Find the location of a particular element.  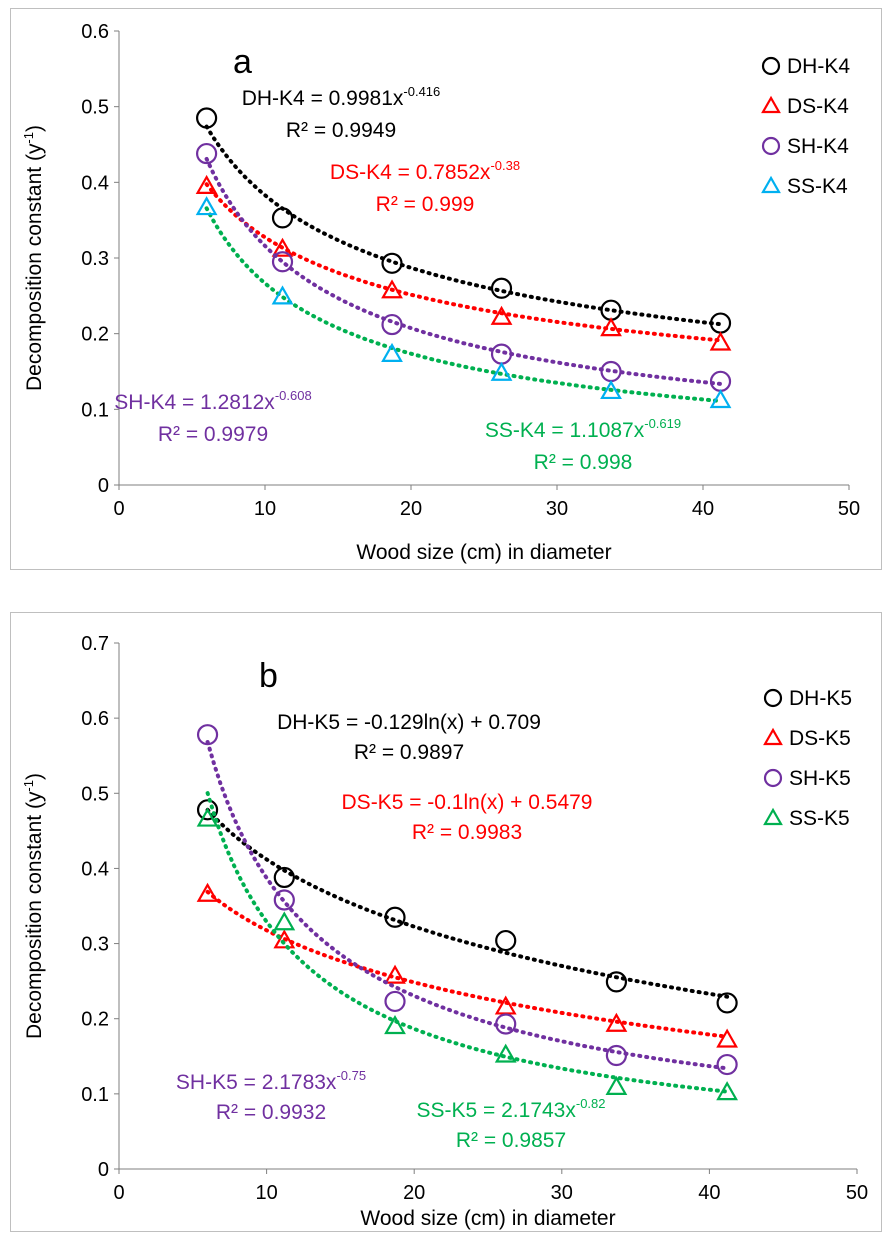

chart-b-legend-label-SS-K5: SS-K5 is located at coordinates (819, 818).